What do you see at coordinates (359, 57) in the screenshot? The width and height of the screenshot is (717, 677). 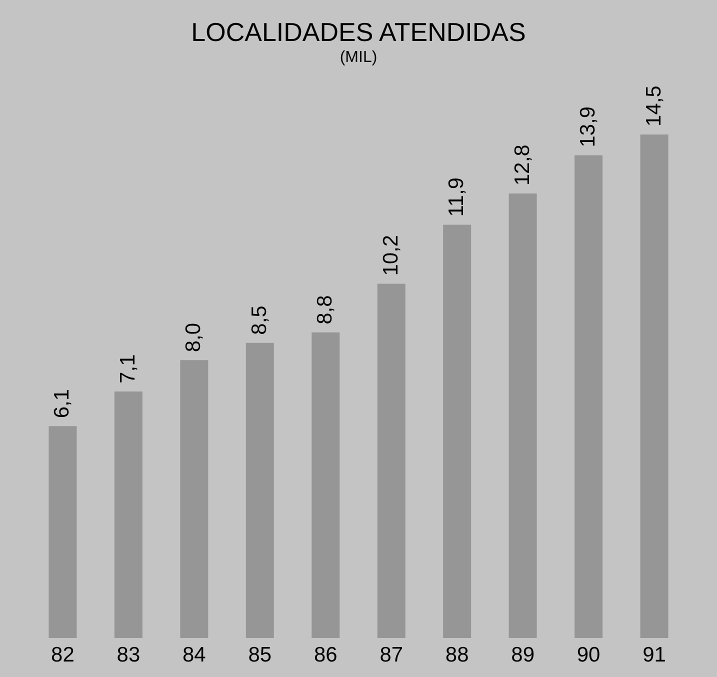 I see `chart-subtitle: (MIL)` at bounding box center [359, 57].